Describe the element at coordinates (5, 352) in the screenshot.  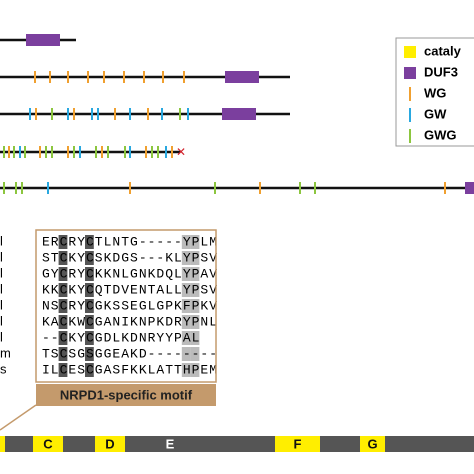
I see `species-label: m` at that location.